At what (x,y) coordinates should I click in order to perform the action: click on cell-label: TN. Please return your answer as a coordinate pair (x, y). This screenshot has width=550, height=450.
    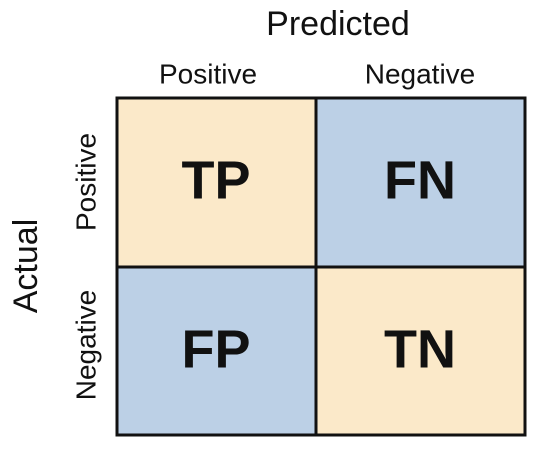
    Looking at the image, I should click on (420, 349).